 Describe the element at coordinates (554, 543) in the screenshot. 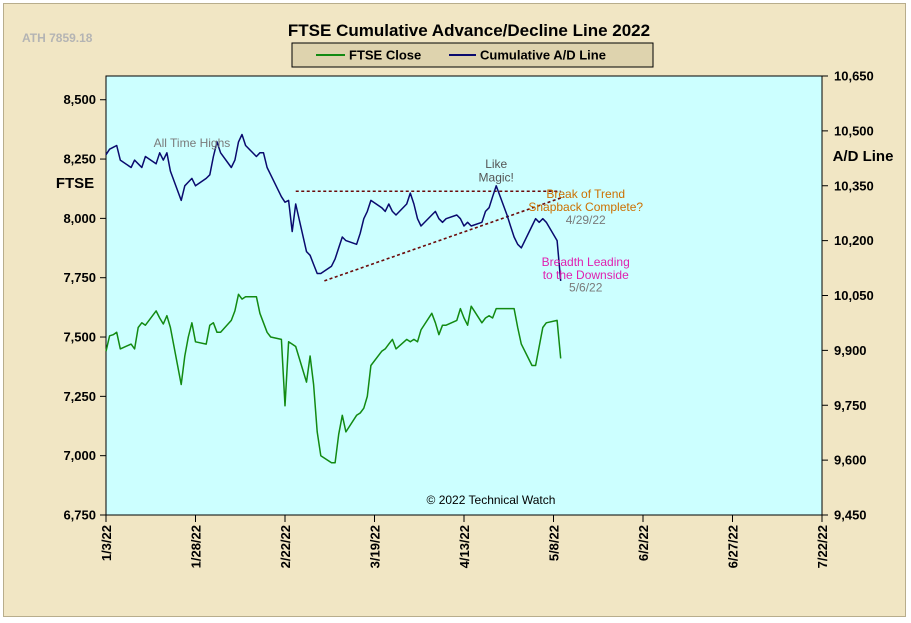

I see `x-tick-label: 5/8/22` at that location.